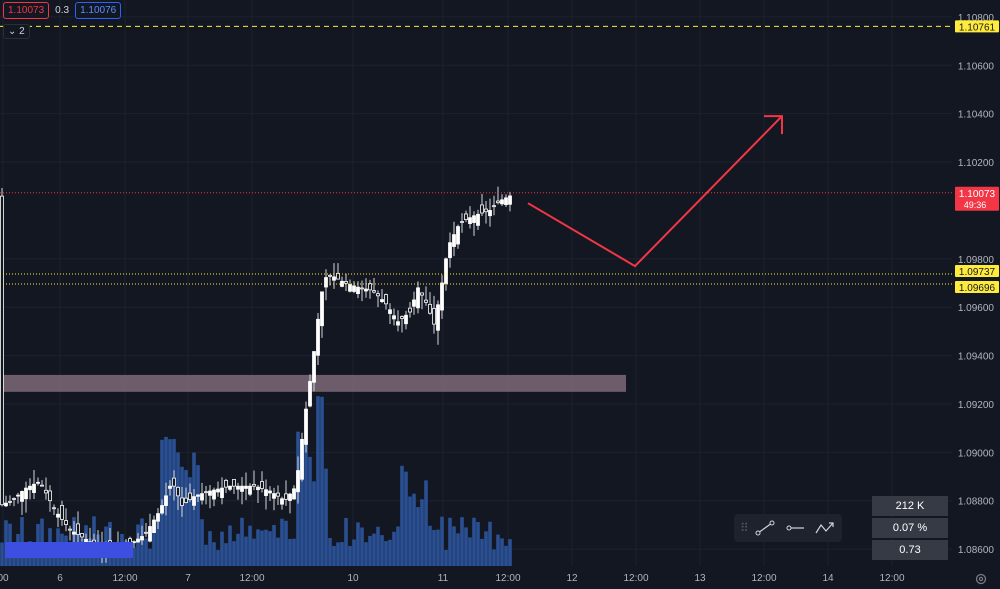  I want to click on sell-price-button: 1.10073, so click(26, 10).